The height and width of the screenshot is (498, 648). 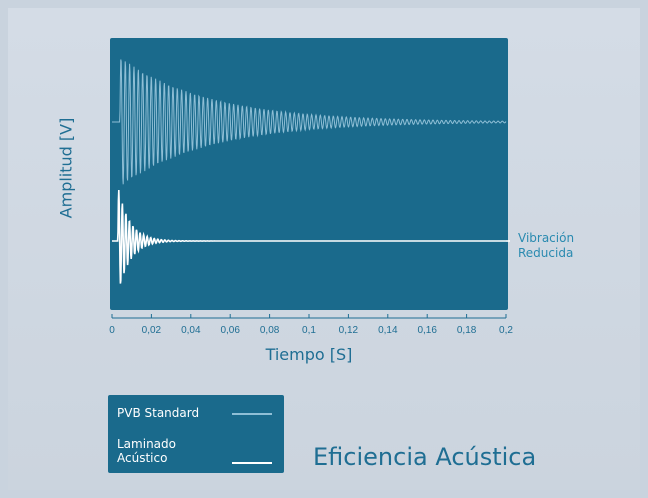 What do you see at coordinates (506, 330) in the screenshot?
I see `x-tick-label: 0,2` at bounding box center [506, 330].